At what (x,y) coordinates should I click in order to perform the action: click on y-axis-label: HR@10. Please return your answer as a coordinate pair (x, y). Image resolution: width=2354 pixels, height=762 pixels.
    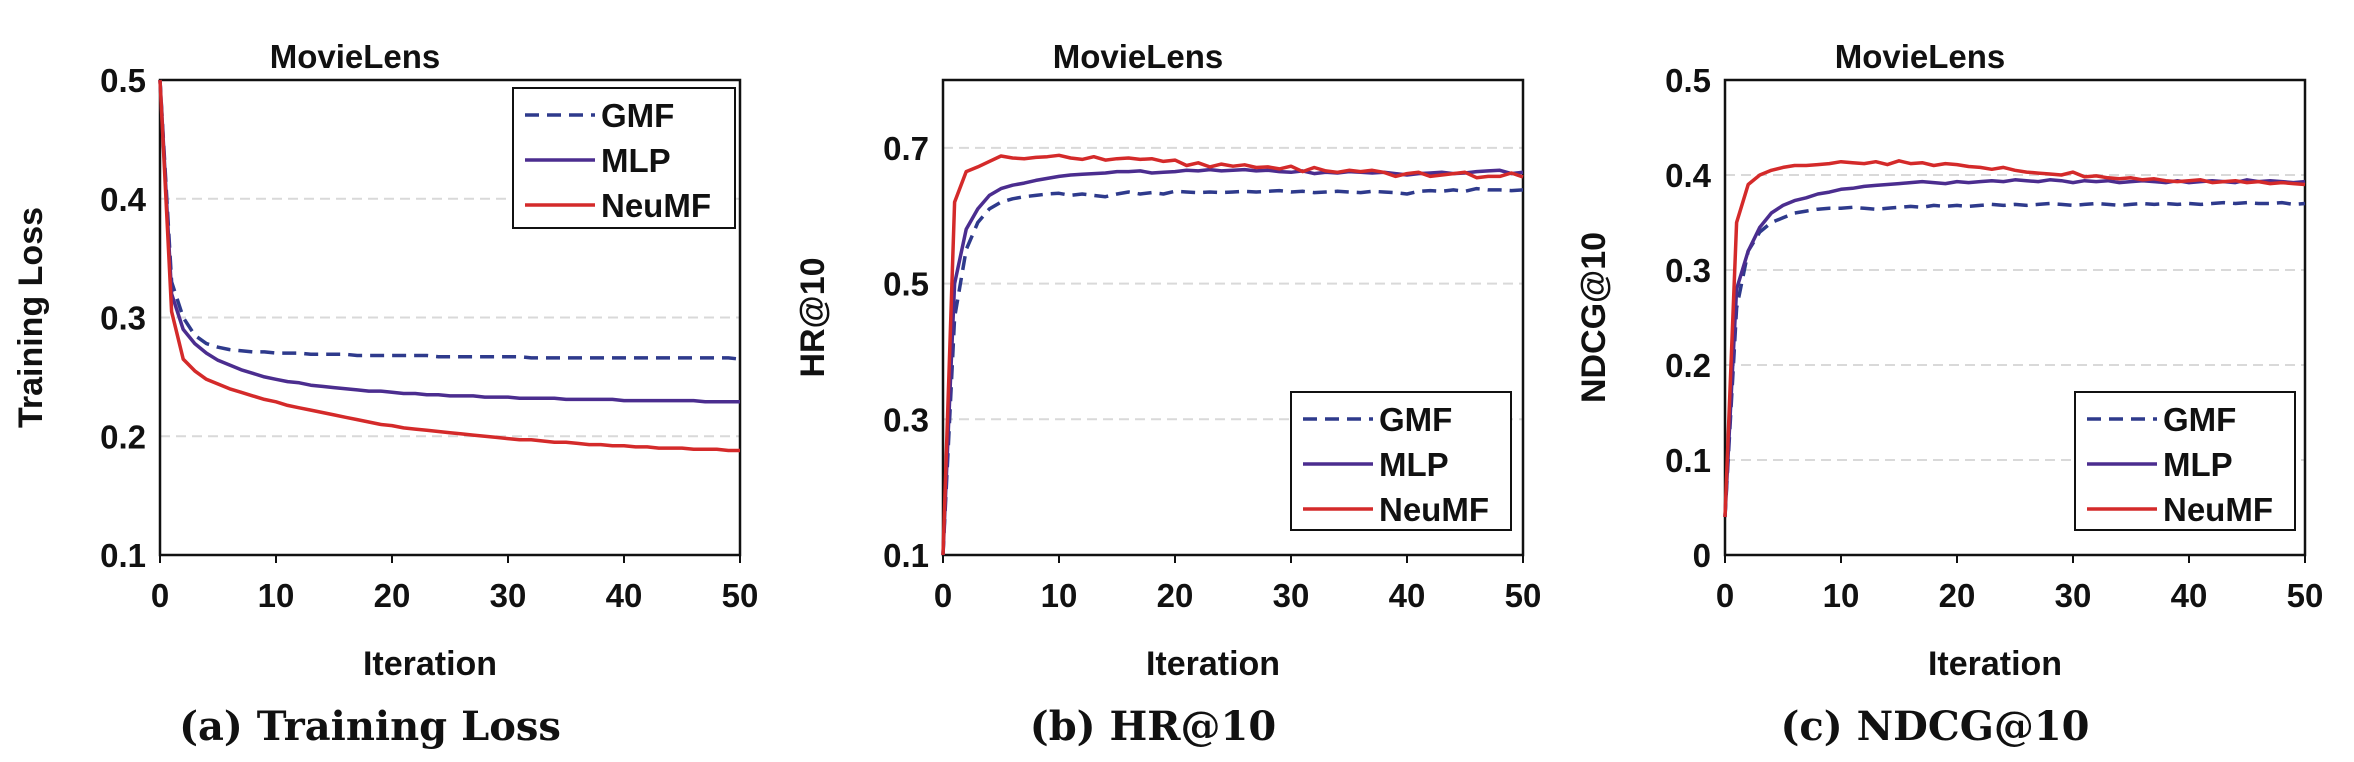
    Looking at the image, I should click on (813, 317).